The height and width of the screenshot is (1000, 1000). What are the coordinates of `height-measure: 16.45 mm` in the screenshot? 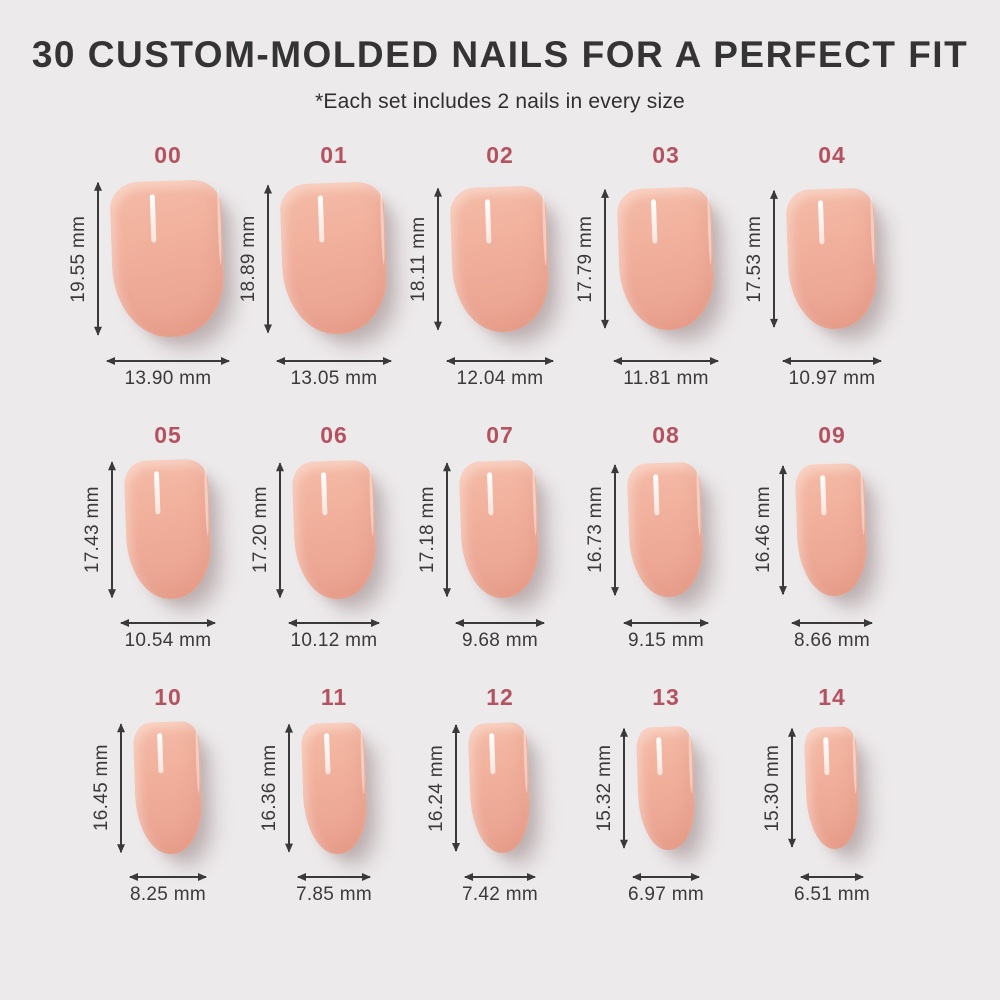 It's located at (106, 788).